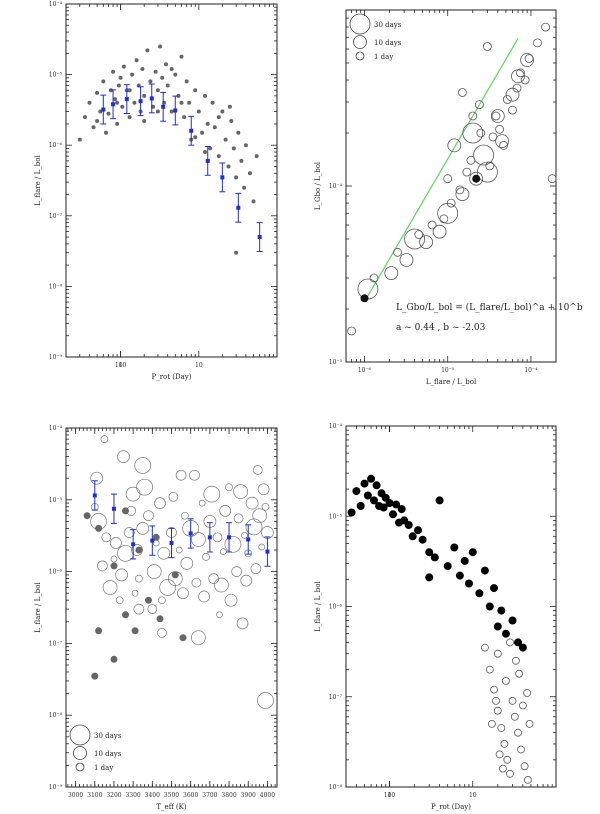  I want to click on x-tick-label: 10⁻⁵, so click(448, 370).